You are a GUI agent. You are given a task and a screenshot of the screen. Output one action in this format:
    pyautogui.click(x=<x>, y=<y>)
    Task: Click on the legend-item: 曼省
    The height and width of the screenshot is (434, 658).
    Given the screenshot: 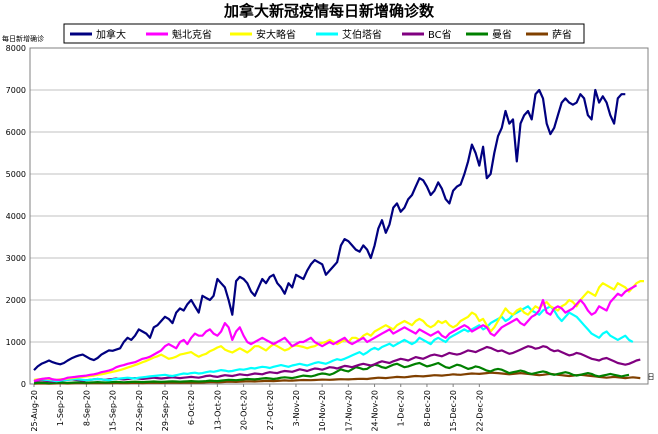 What is the action you would take?
    pyautogui.click(x=502, y=34)
    